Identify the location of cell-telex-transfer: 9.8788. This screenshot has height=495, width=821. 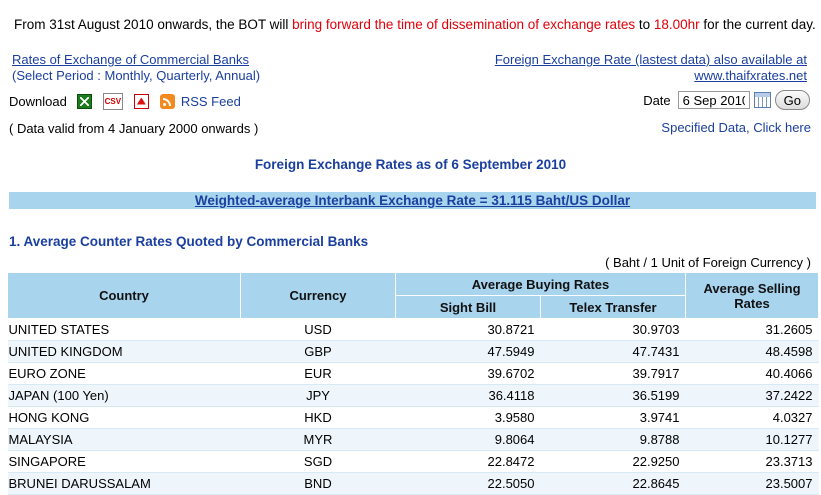
(613, 439).